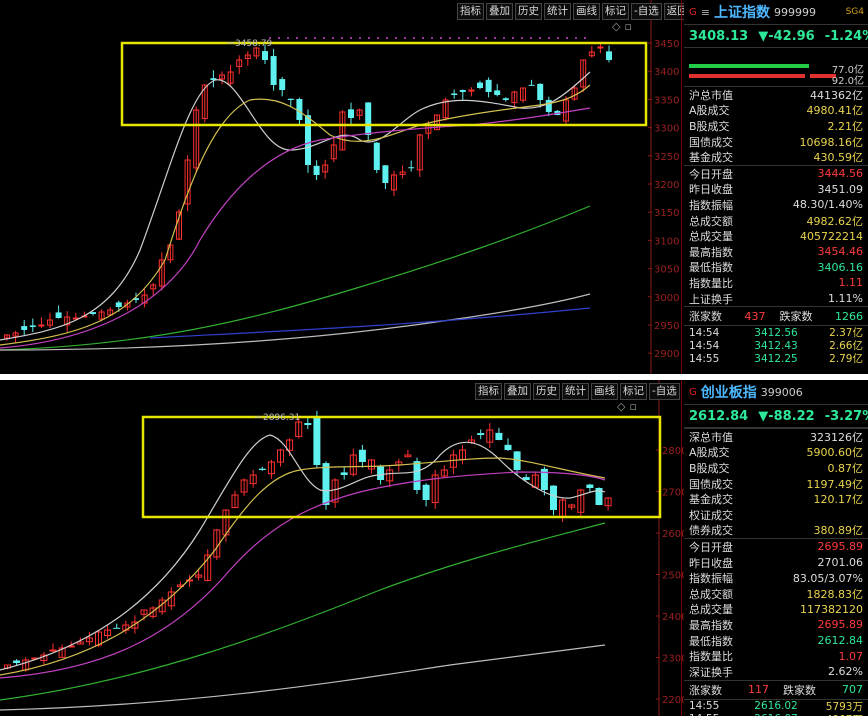  I want to click on stat-row: 最低指数 3406.16, so click(776, 268).